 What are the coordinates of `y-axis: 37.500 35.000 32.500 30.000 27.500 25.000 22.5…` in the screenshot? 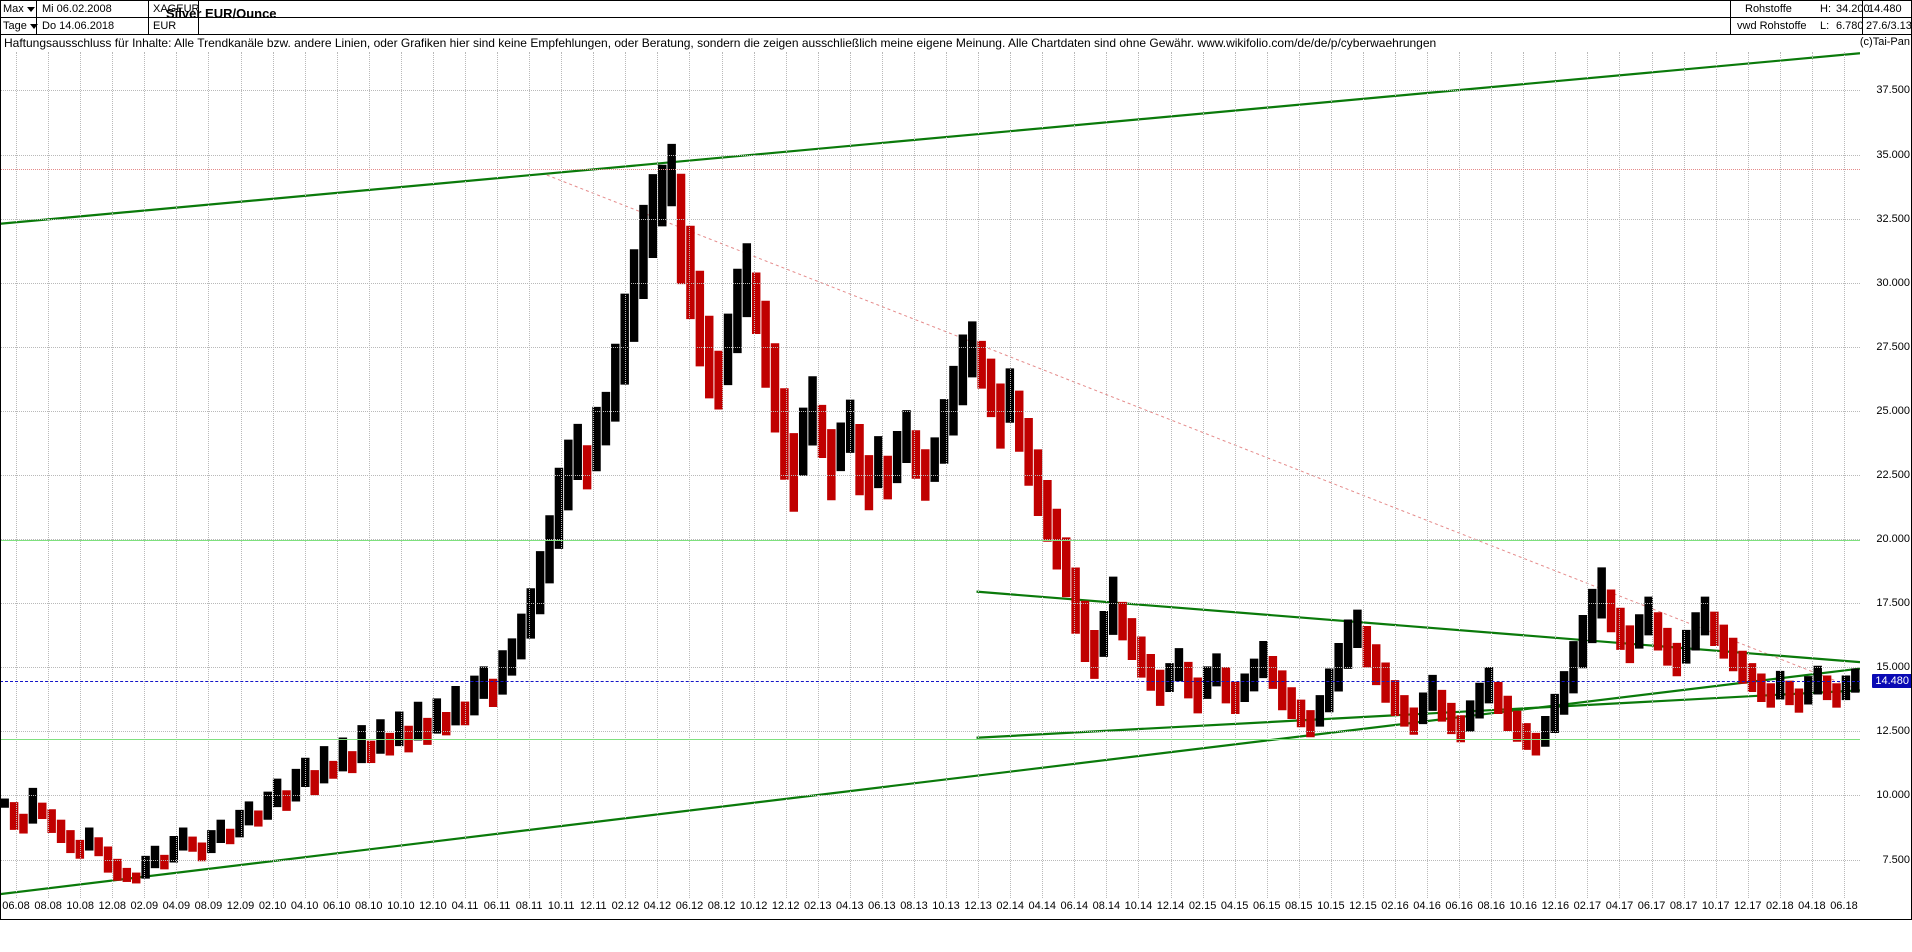 It's located at (1887, 475).